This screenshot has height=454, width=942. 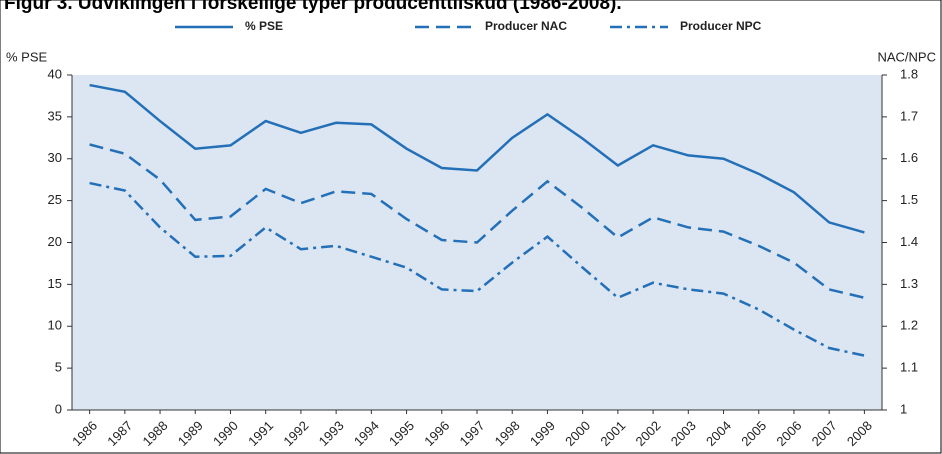 What do you see at coordinates (909, 157) in the screenshot?
I see `y2-tick-label: 1.6` at bounding box center [909, 157].